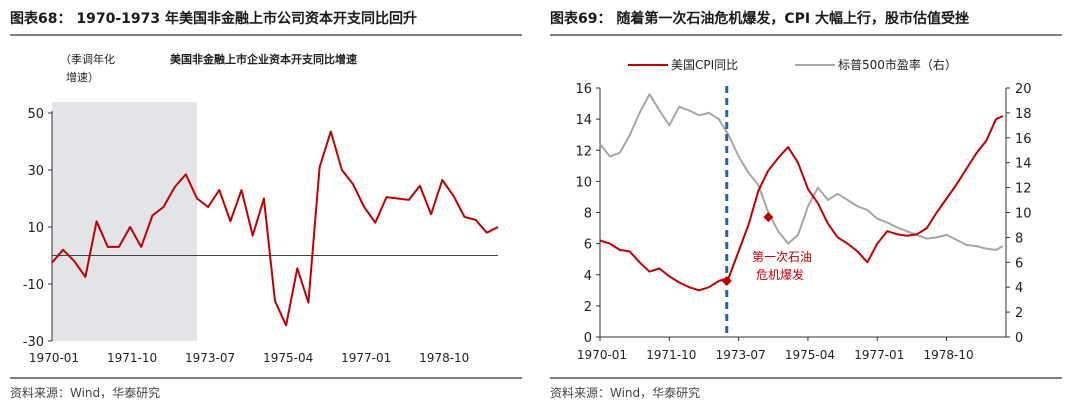 Image resolution: width=1080 pixels, height=405 pixels. I want to click on y-tick-label: 30, so click(35, 171).